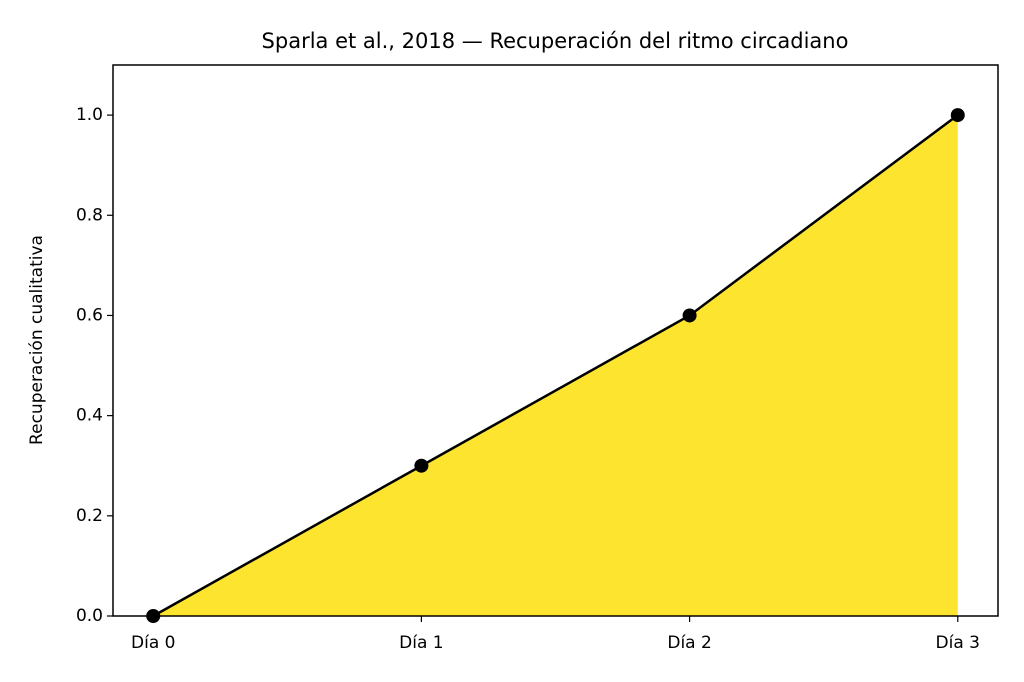 The image size is (1024, 682). I want to click on x-tick-label: Día 2, so click(689, 643).